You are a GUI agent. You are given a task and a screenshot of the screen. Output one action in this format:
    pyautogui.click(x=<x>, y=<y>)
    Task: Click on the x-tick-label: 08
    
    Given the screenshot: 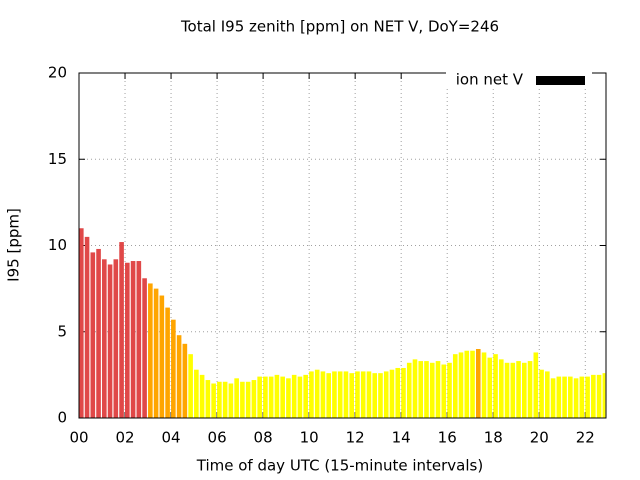 What is the action you would take?
    pyautogui.click(x=263, y=438)
    